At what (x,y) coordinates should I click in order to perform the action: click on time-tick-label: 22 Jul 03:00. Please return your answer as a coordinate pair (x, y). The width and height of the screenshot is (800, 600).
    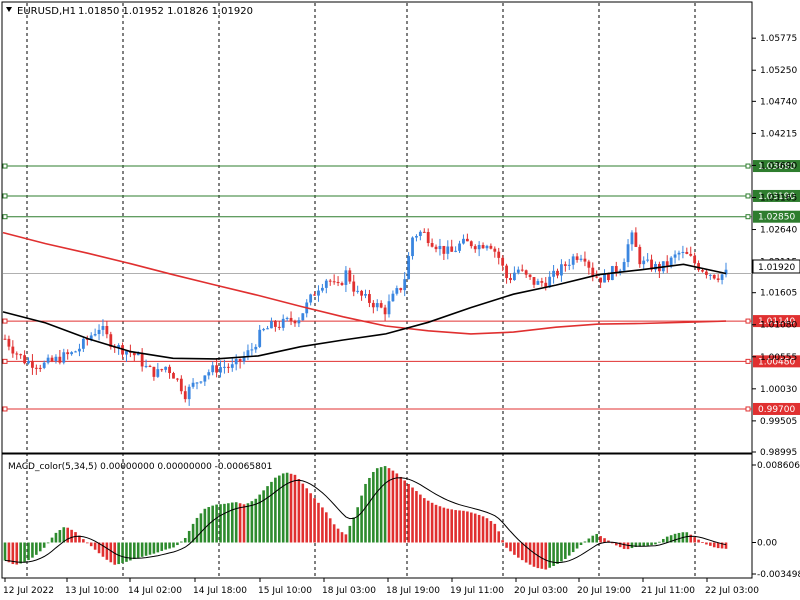
    Looking at the image, I should click on (732, 591).